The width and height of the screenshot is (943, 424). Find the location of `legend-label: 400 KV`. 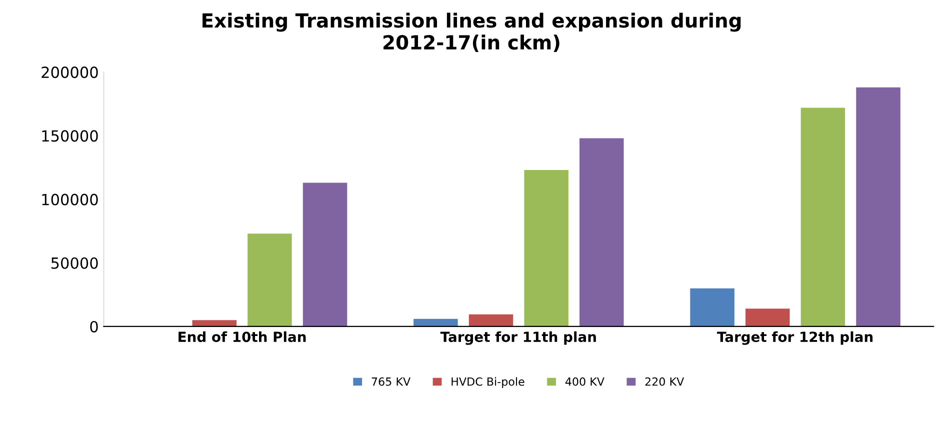

legend-label: 400 KV is located at coordinates (584, 381).